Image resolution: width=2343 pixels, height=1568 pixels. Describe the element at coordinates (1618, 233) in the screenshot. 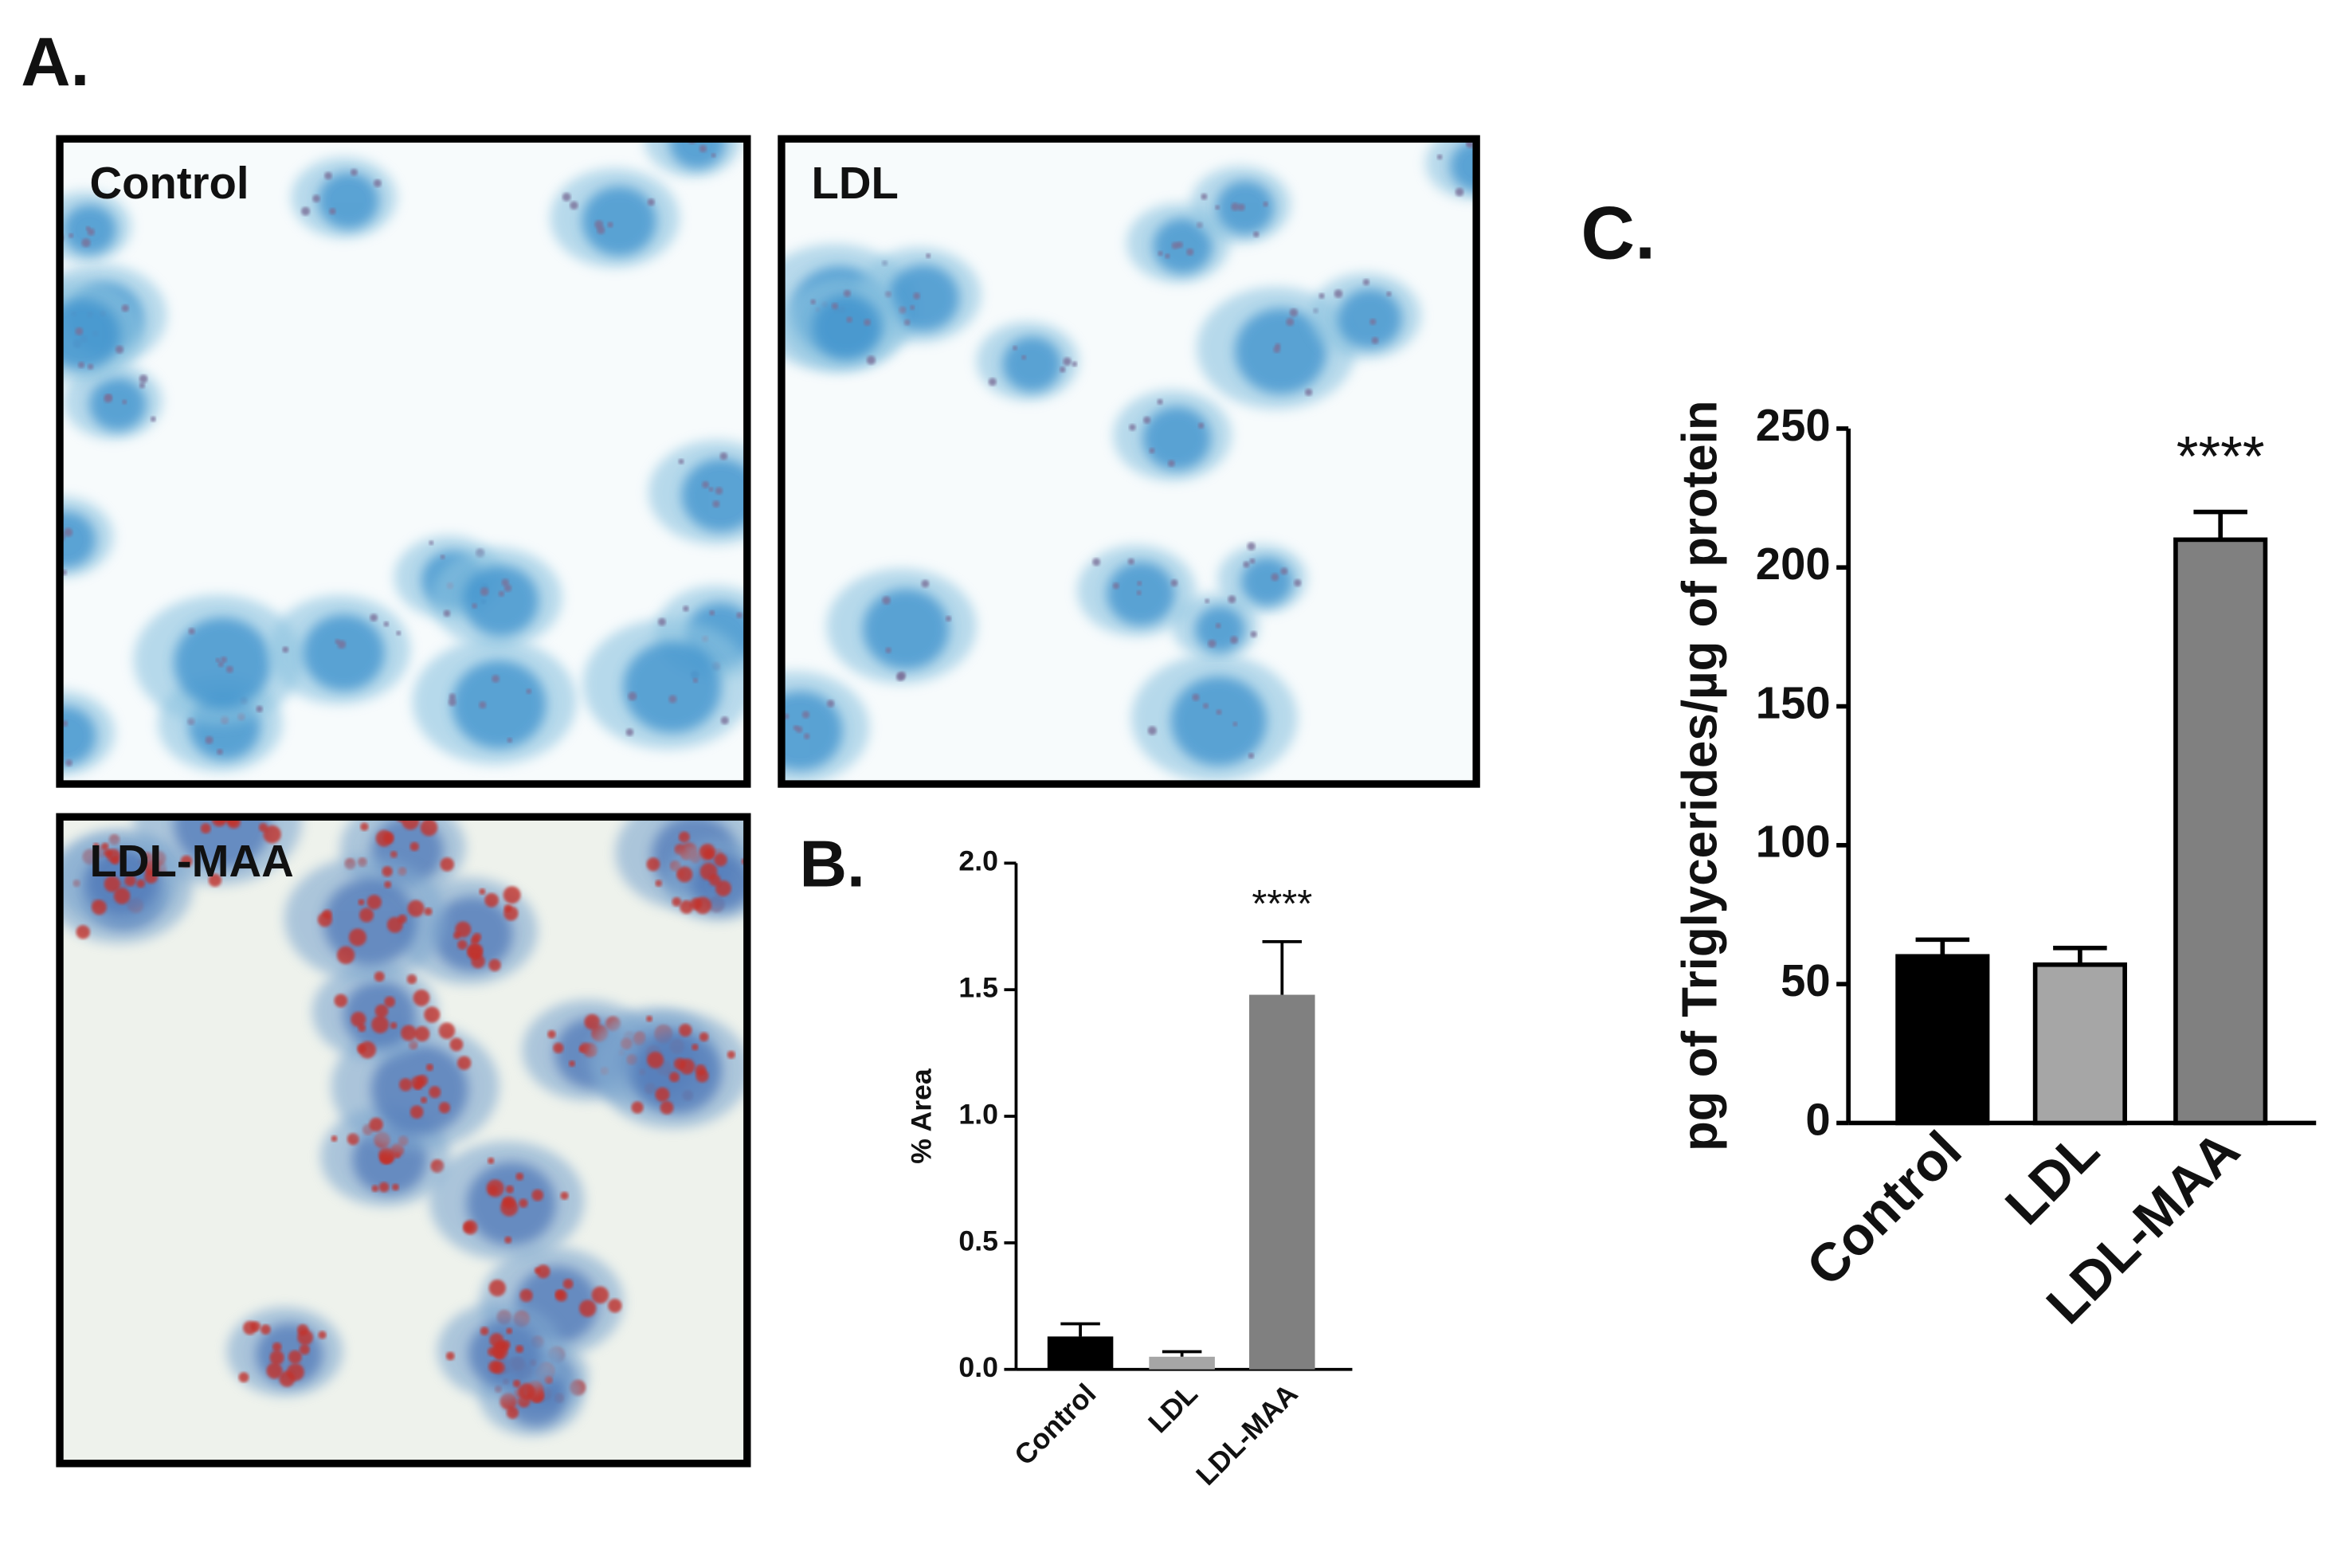

I see `panel-label: C.` at that location.